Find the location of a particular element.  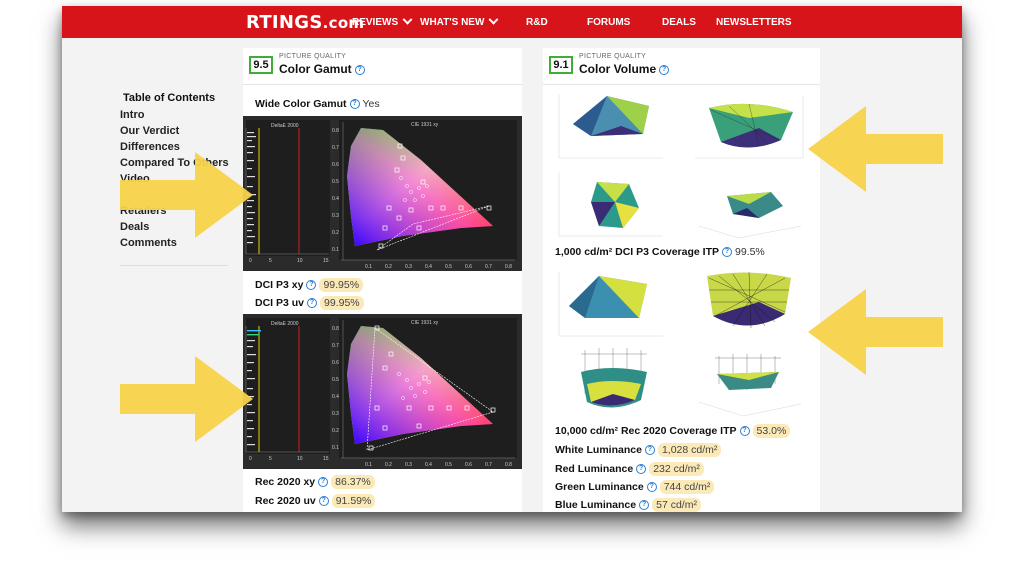

chart-right-title: CIE 1931 xy is located at coordinates (425, 125).